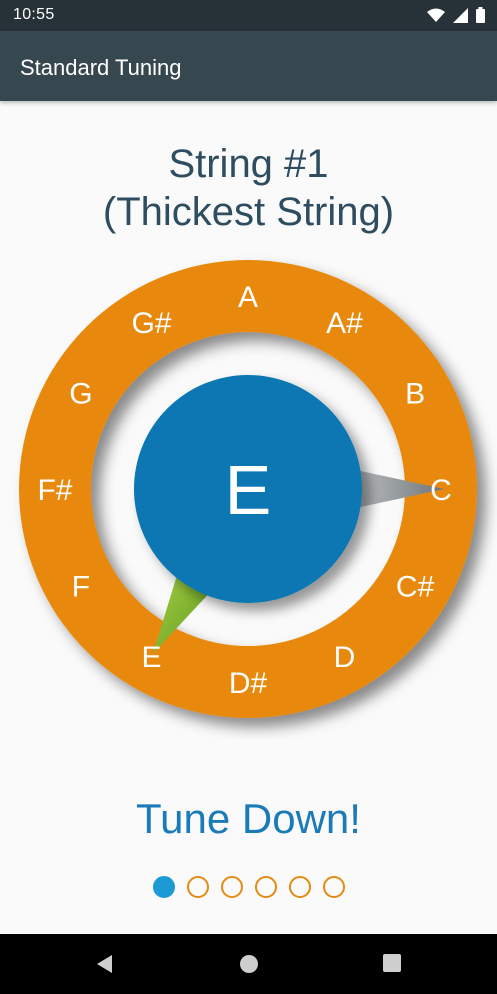  I want to click on detected-note-needle, so click(397, 489).